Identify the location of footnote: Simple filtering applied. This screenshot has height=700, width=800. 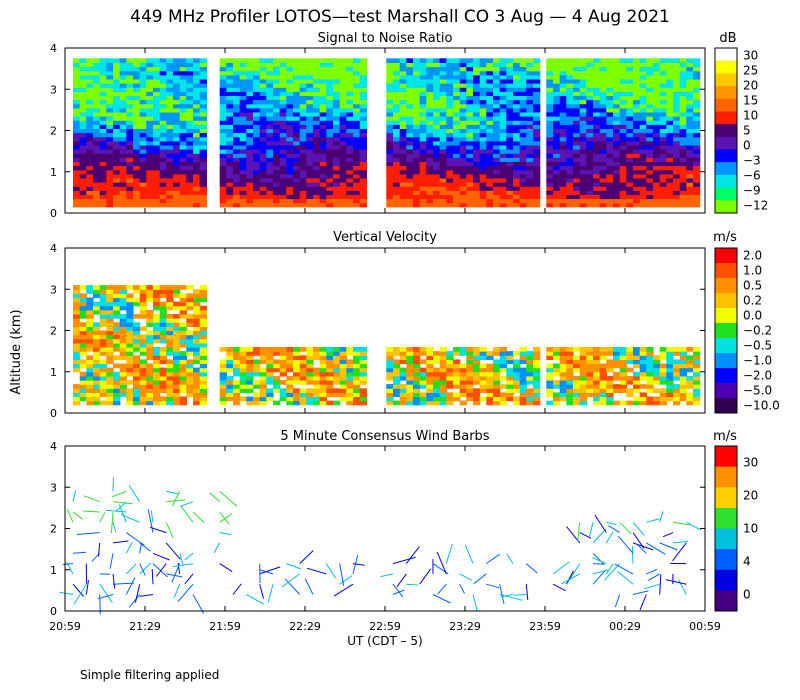
(150, 675).